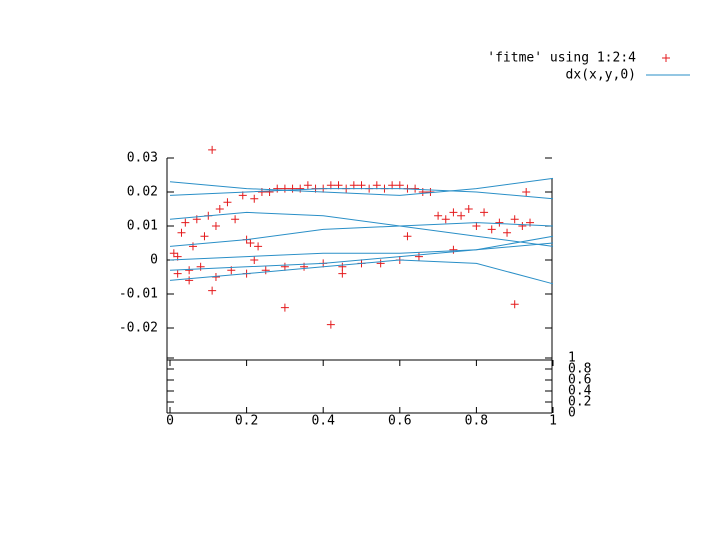  I want to click on x-tick-label: 0.8, so click(476, 421).